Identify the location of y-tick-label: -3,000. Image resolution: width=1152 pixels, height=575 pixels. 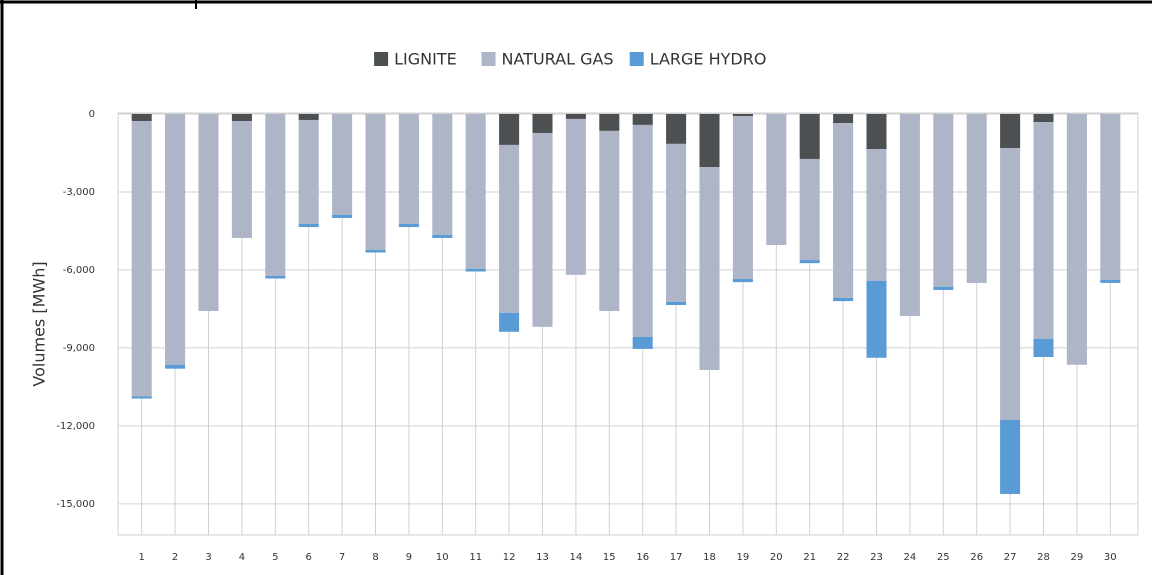
(79, 192).